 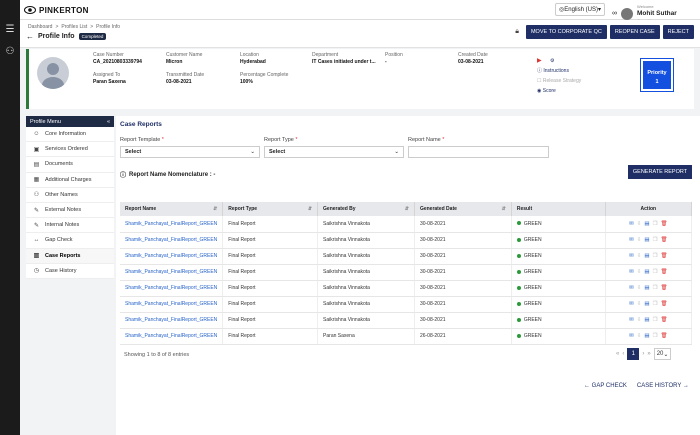 What do you see at coordinates (70, 180) in the screenshot?
I see `sidebar-item-additional-charges: ▦ Additional Charges` at bounding box center [70, 180].